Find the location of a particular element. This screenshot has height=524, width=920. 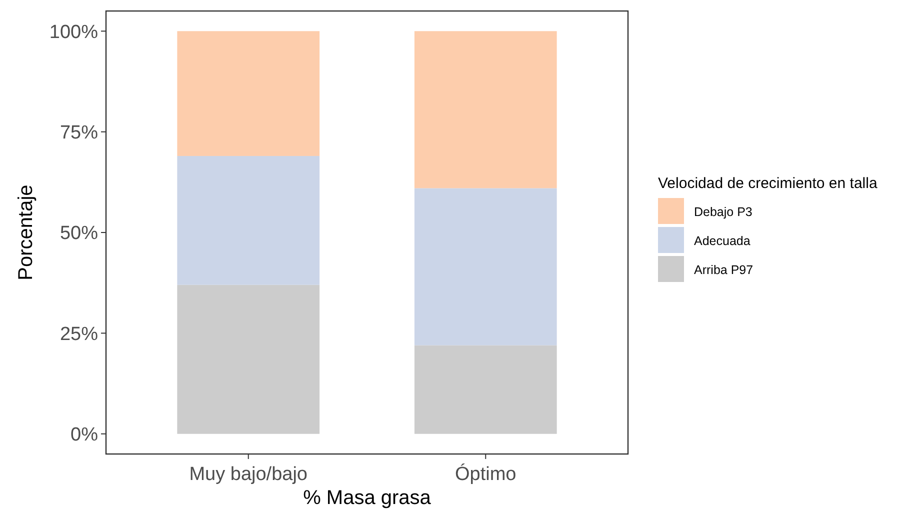

legend-label: Arriba P97 is located at coordinates (724, 270).